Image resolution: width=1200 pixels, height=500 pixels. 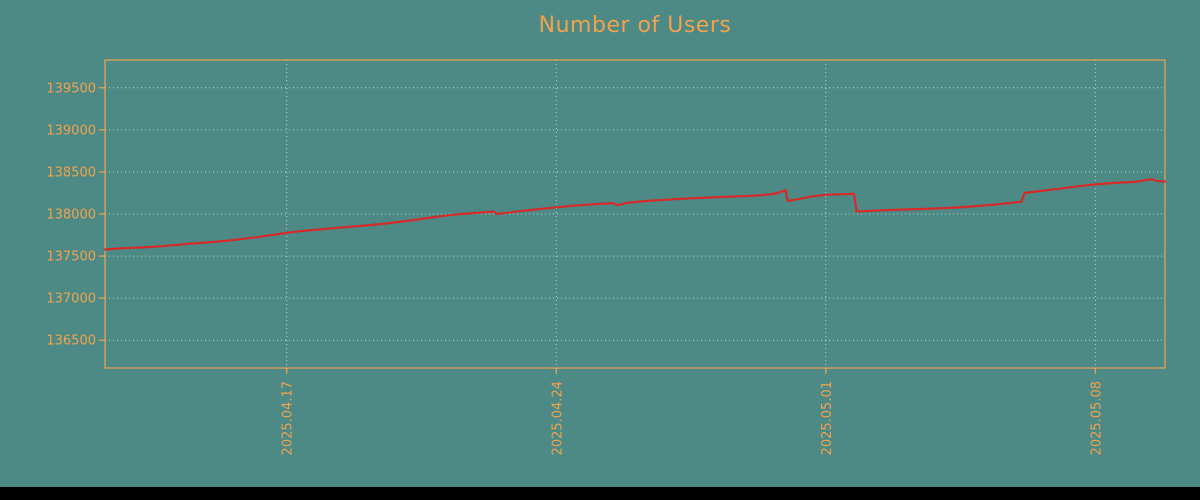 What do you see at coordinates (71, 257) in the screenshot?
I see `y-tick-label: 137500` at bounding box center [71, 257].